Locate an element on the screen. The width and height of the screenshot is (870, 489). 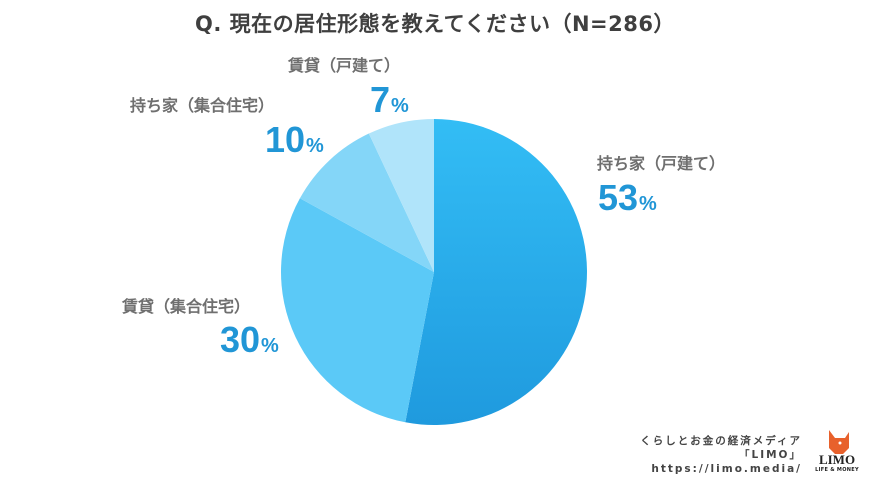
pct-rented-apartment-sign: % is located at coordinates (270, 346).